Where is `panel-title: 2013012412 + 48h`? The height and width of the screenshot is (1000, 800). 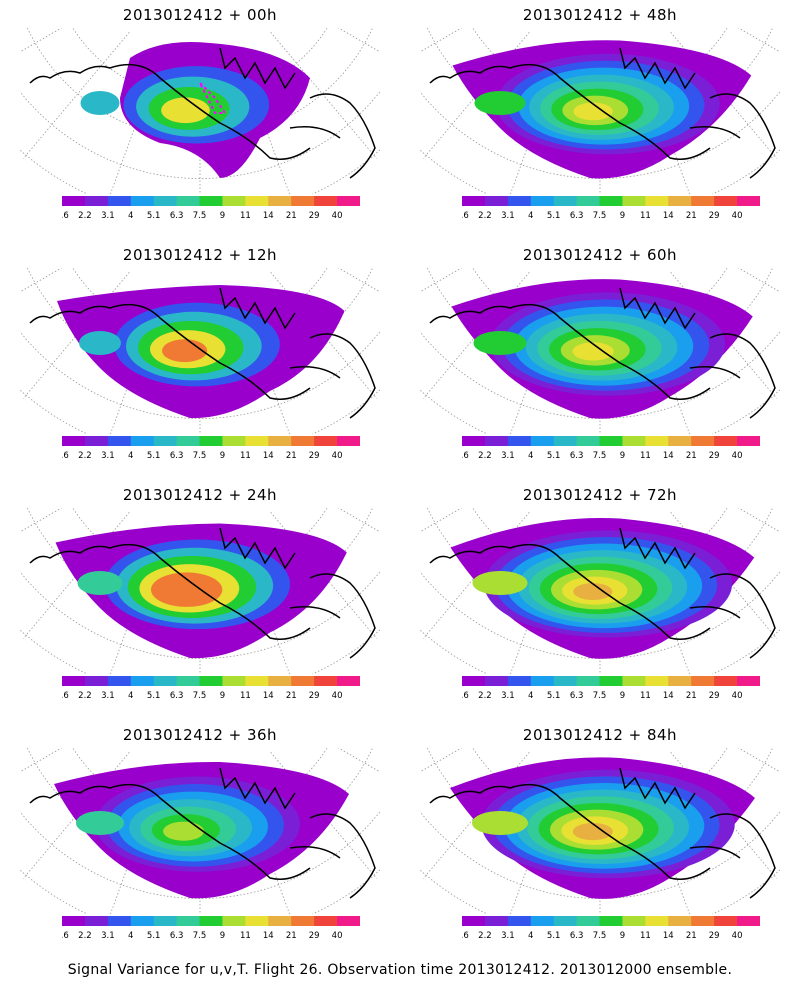
panel-title: 2013012412 + 48h is located at coordinates (600, 15).